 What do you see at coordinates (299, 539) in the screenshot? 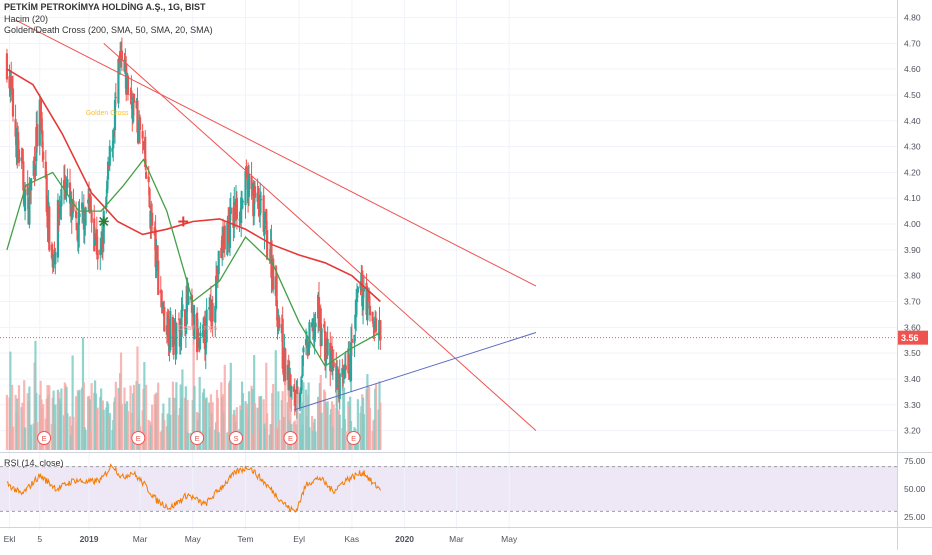
I see `time-tick-label: Eyl` at bounding box center [299, 539].